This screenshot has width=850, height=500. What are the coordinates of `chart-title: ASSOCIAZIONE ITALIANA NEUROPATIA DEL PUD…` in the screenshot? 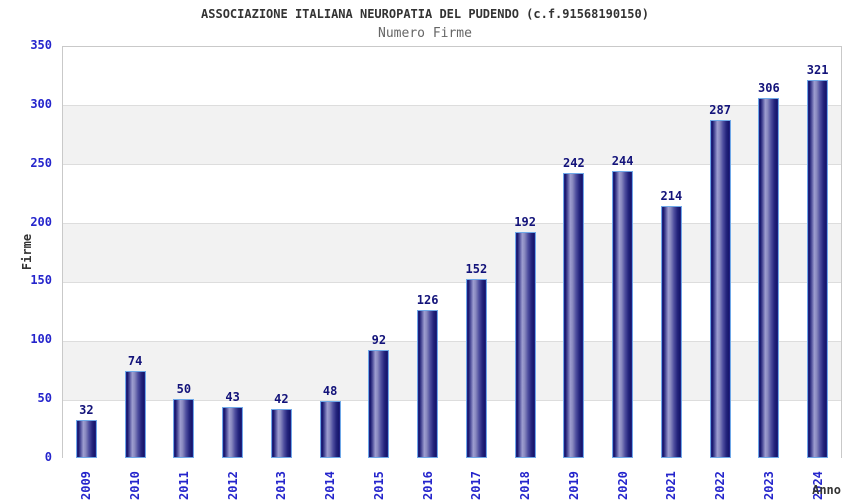 It's located at (425, 14).